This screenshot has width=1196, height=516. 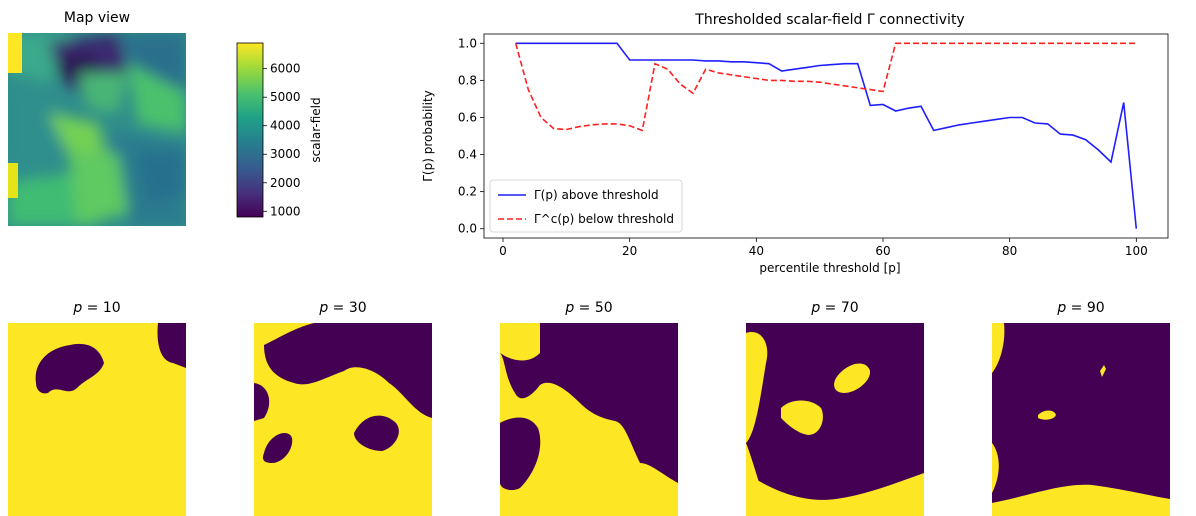 I want to click on colorbar-tick-label: 4000, so click(x=285, y=126).